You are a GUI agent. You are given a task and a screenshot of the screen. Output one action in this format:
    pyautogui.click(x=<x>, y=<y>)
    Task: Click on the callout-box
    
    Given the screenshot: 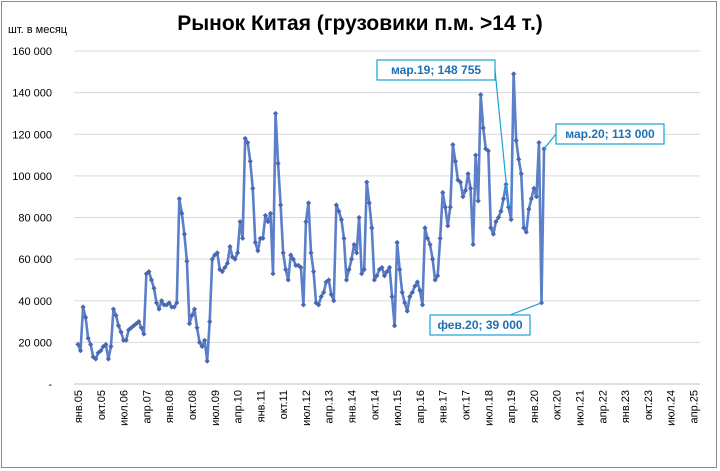 What is the action you would take?
    pyautogui.click(x=436, y=70)
    